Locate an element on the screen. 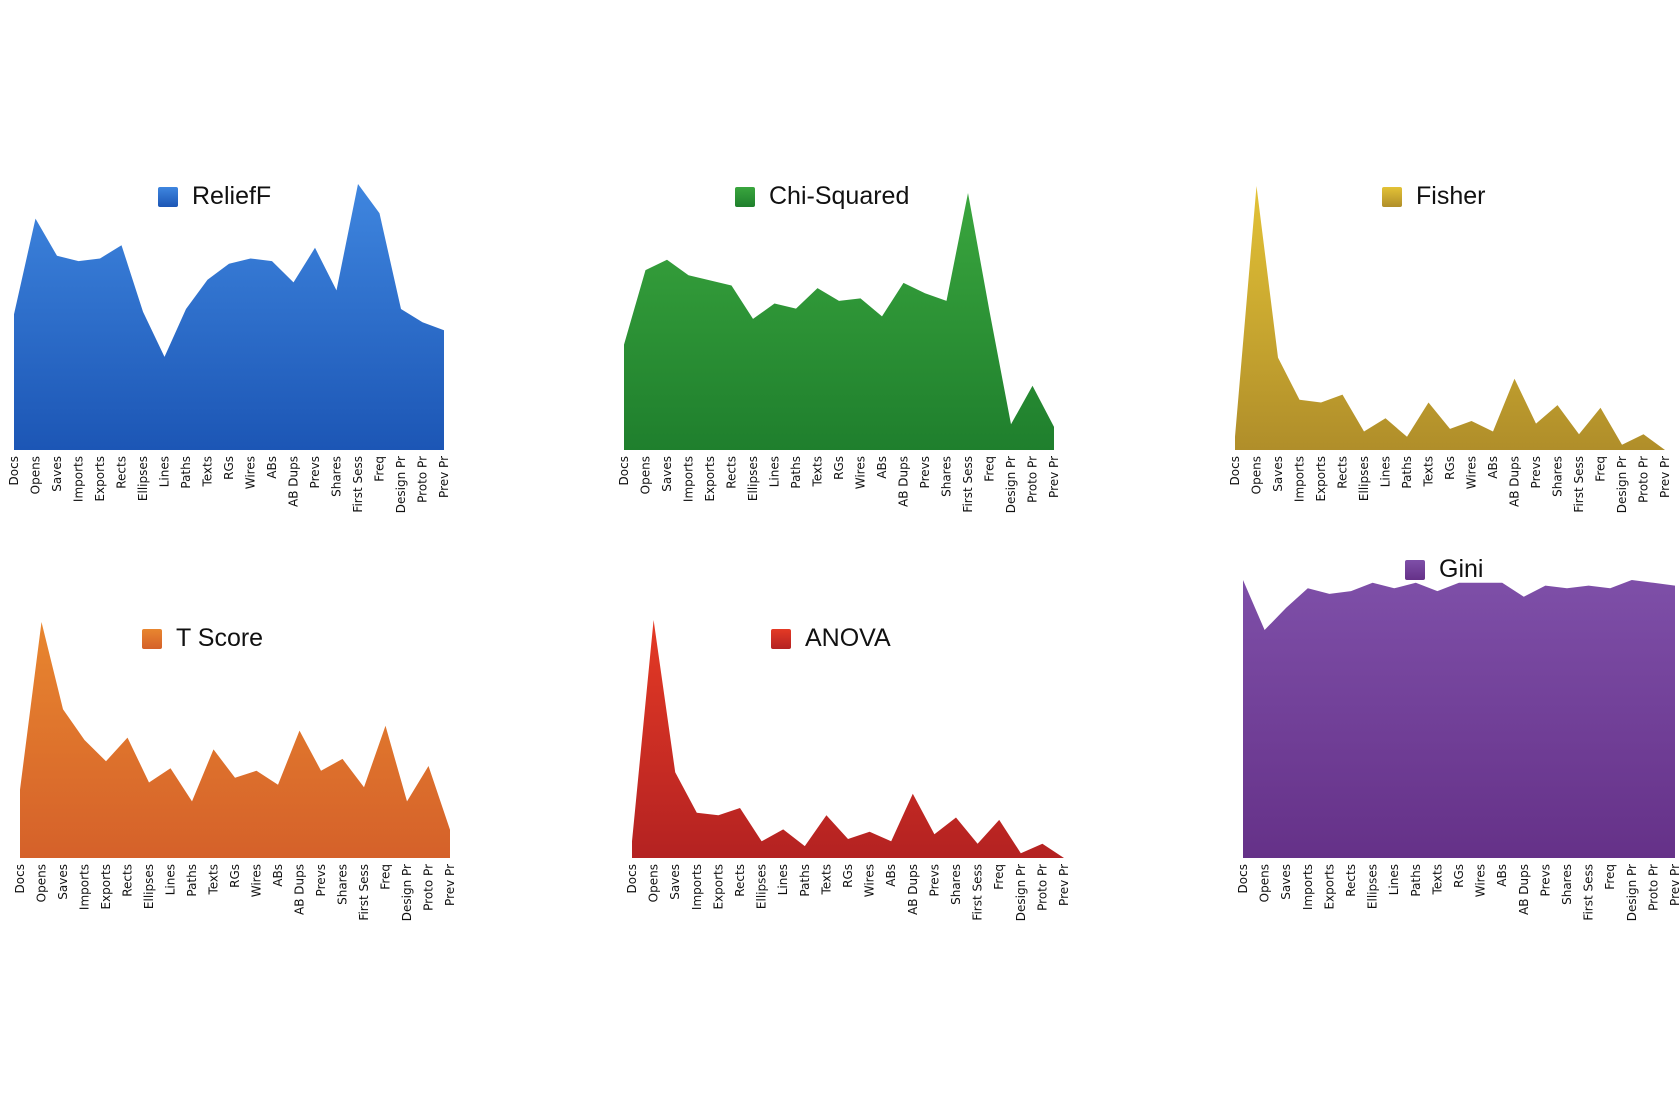 The height and width of the screenshot is (1120, 1680). legend: ANOVA is located at coordinates (831, 638).